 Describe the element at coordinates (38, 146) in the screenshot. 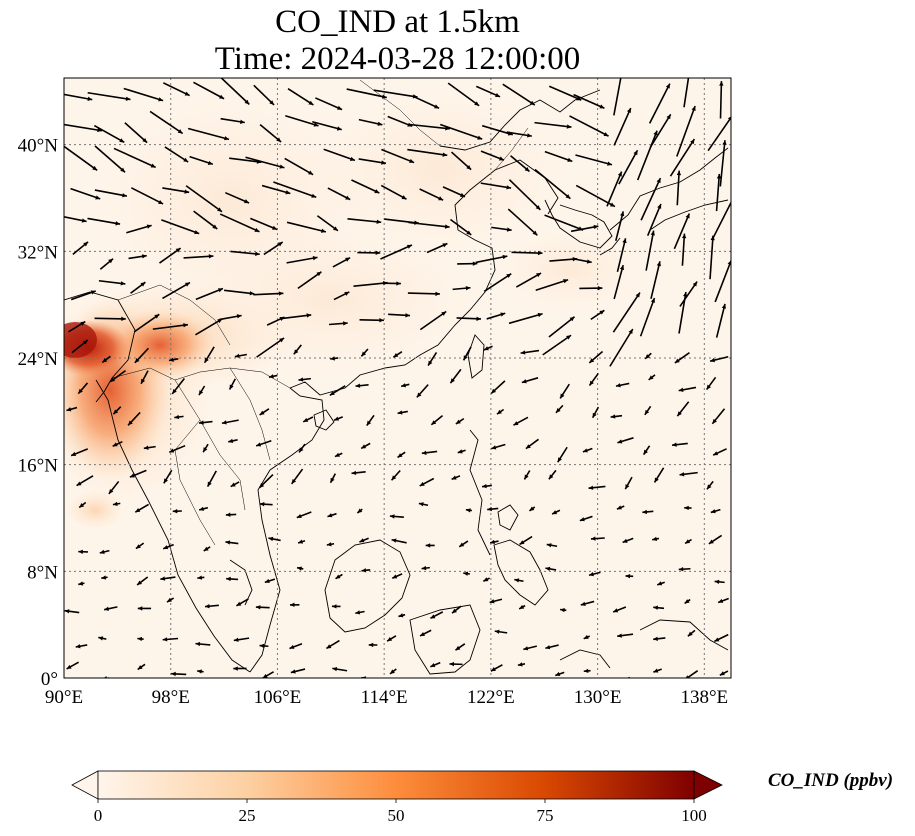

I see `lat-tick-label: 40°N` at that location.